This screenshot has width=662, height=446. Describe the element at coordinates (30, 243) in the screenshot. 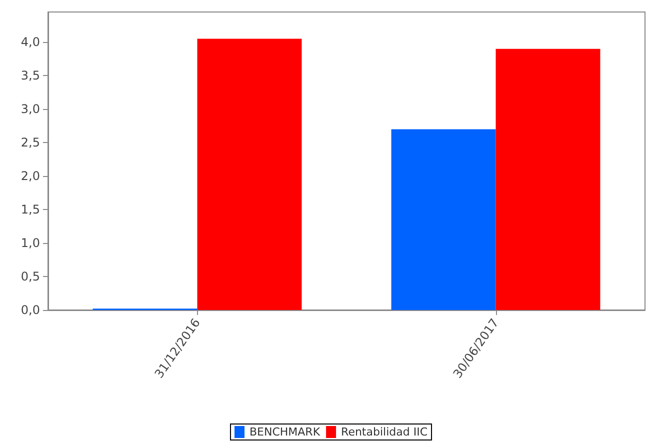

I see `y-tick-label: 1,0` at that location.